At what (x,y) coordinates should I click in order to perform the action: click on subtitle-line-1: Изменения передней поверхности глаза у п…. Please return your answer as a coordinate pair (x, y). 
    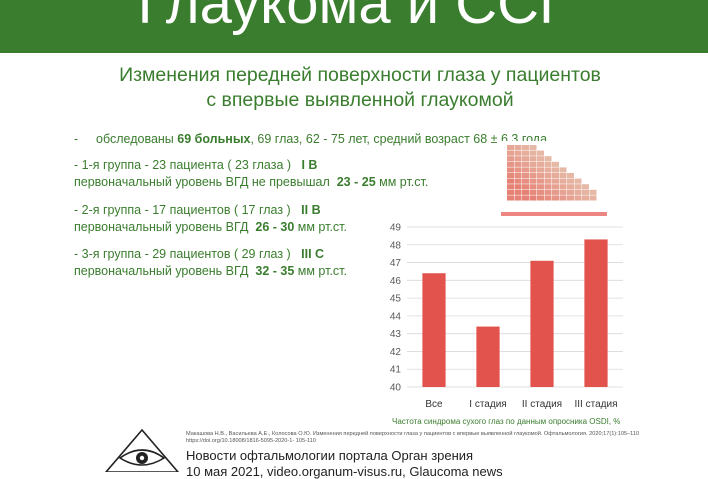
    Looking at the image, I should click on (360, 75).